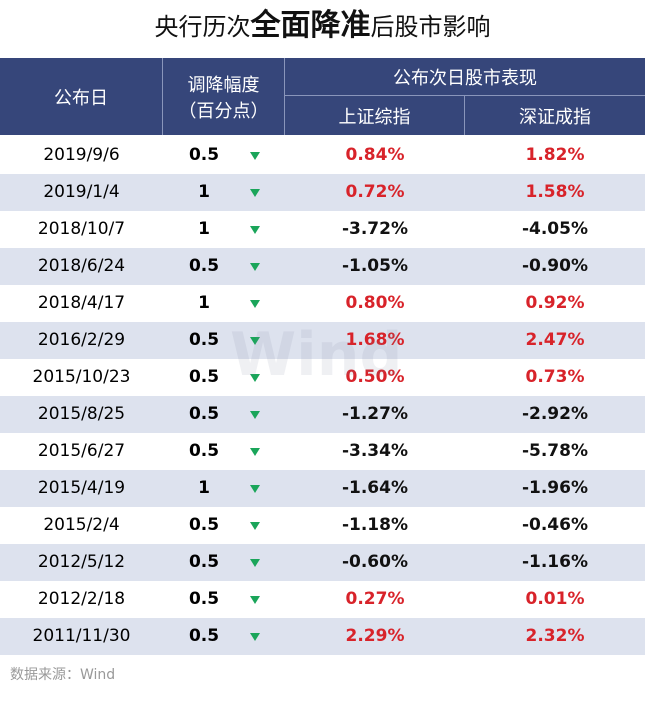 The width and height of the screenshot is (645, 707). What do you see at coordinates (375, 303) in the screenshot?
I see `change-cell: 0.80%` at bounding box center [375, 303].